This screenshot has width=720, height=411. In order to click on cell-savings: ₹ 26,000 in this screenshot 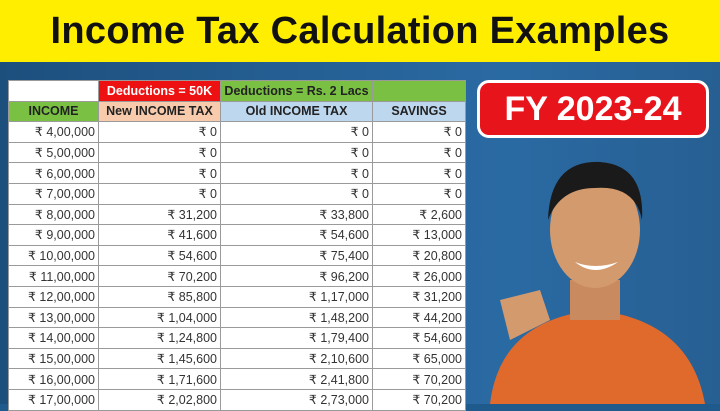, I will do `click(419, 276)`.